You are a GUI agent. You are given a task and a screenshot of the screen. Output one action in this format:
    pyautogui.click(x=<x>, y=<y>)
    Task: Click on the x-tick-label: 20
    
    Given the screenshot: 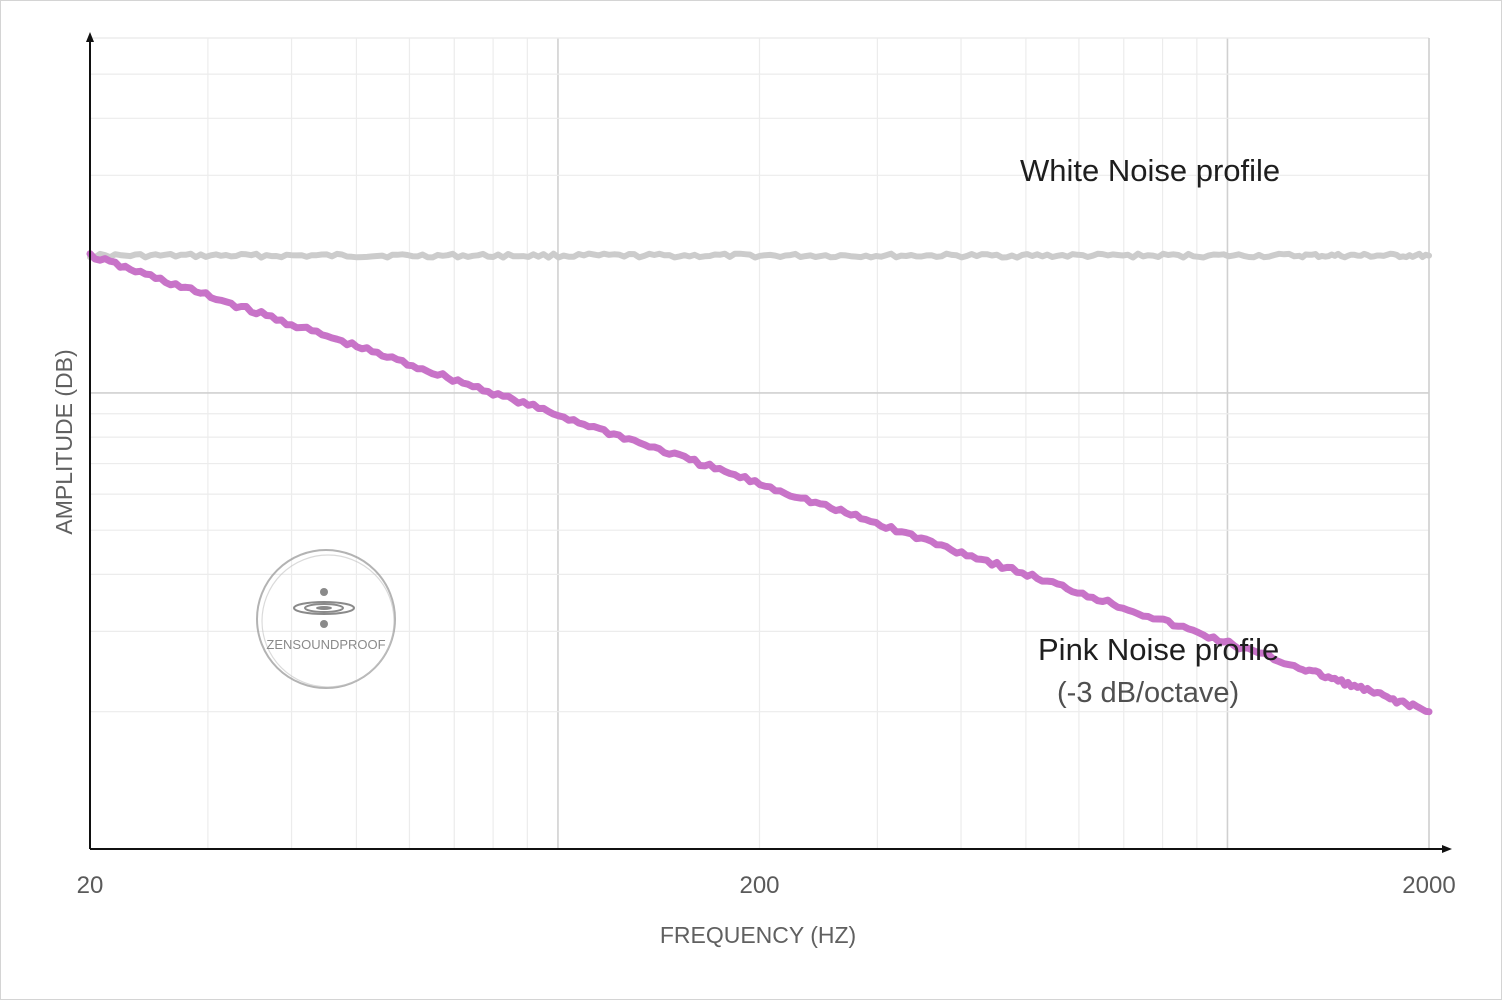 What is the action you would take?
    pyautogui.click(x=90, y=885)
    